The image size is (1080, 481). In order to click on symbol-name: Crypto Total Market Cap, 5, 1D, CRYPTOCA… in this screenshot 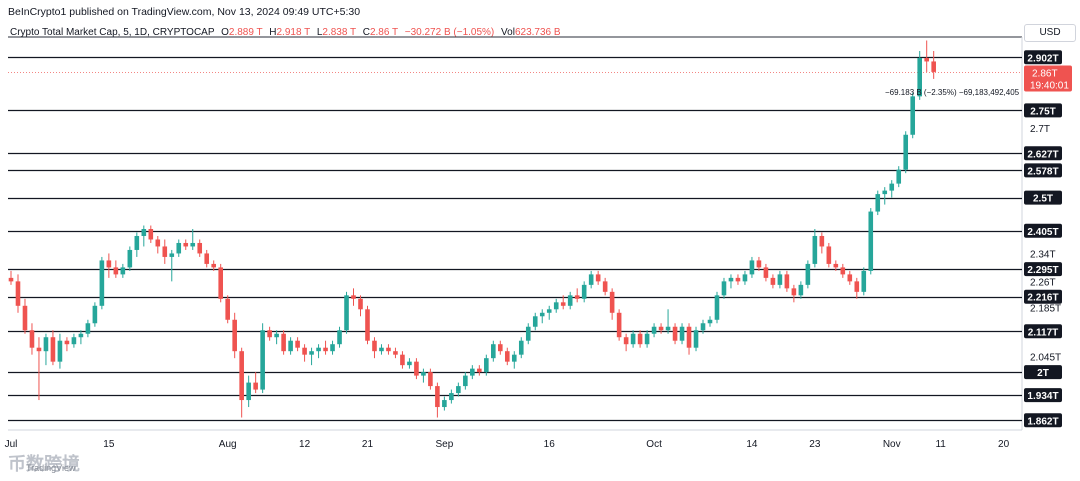, I will do `click(112, 32)`.